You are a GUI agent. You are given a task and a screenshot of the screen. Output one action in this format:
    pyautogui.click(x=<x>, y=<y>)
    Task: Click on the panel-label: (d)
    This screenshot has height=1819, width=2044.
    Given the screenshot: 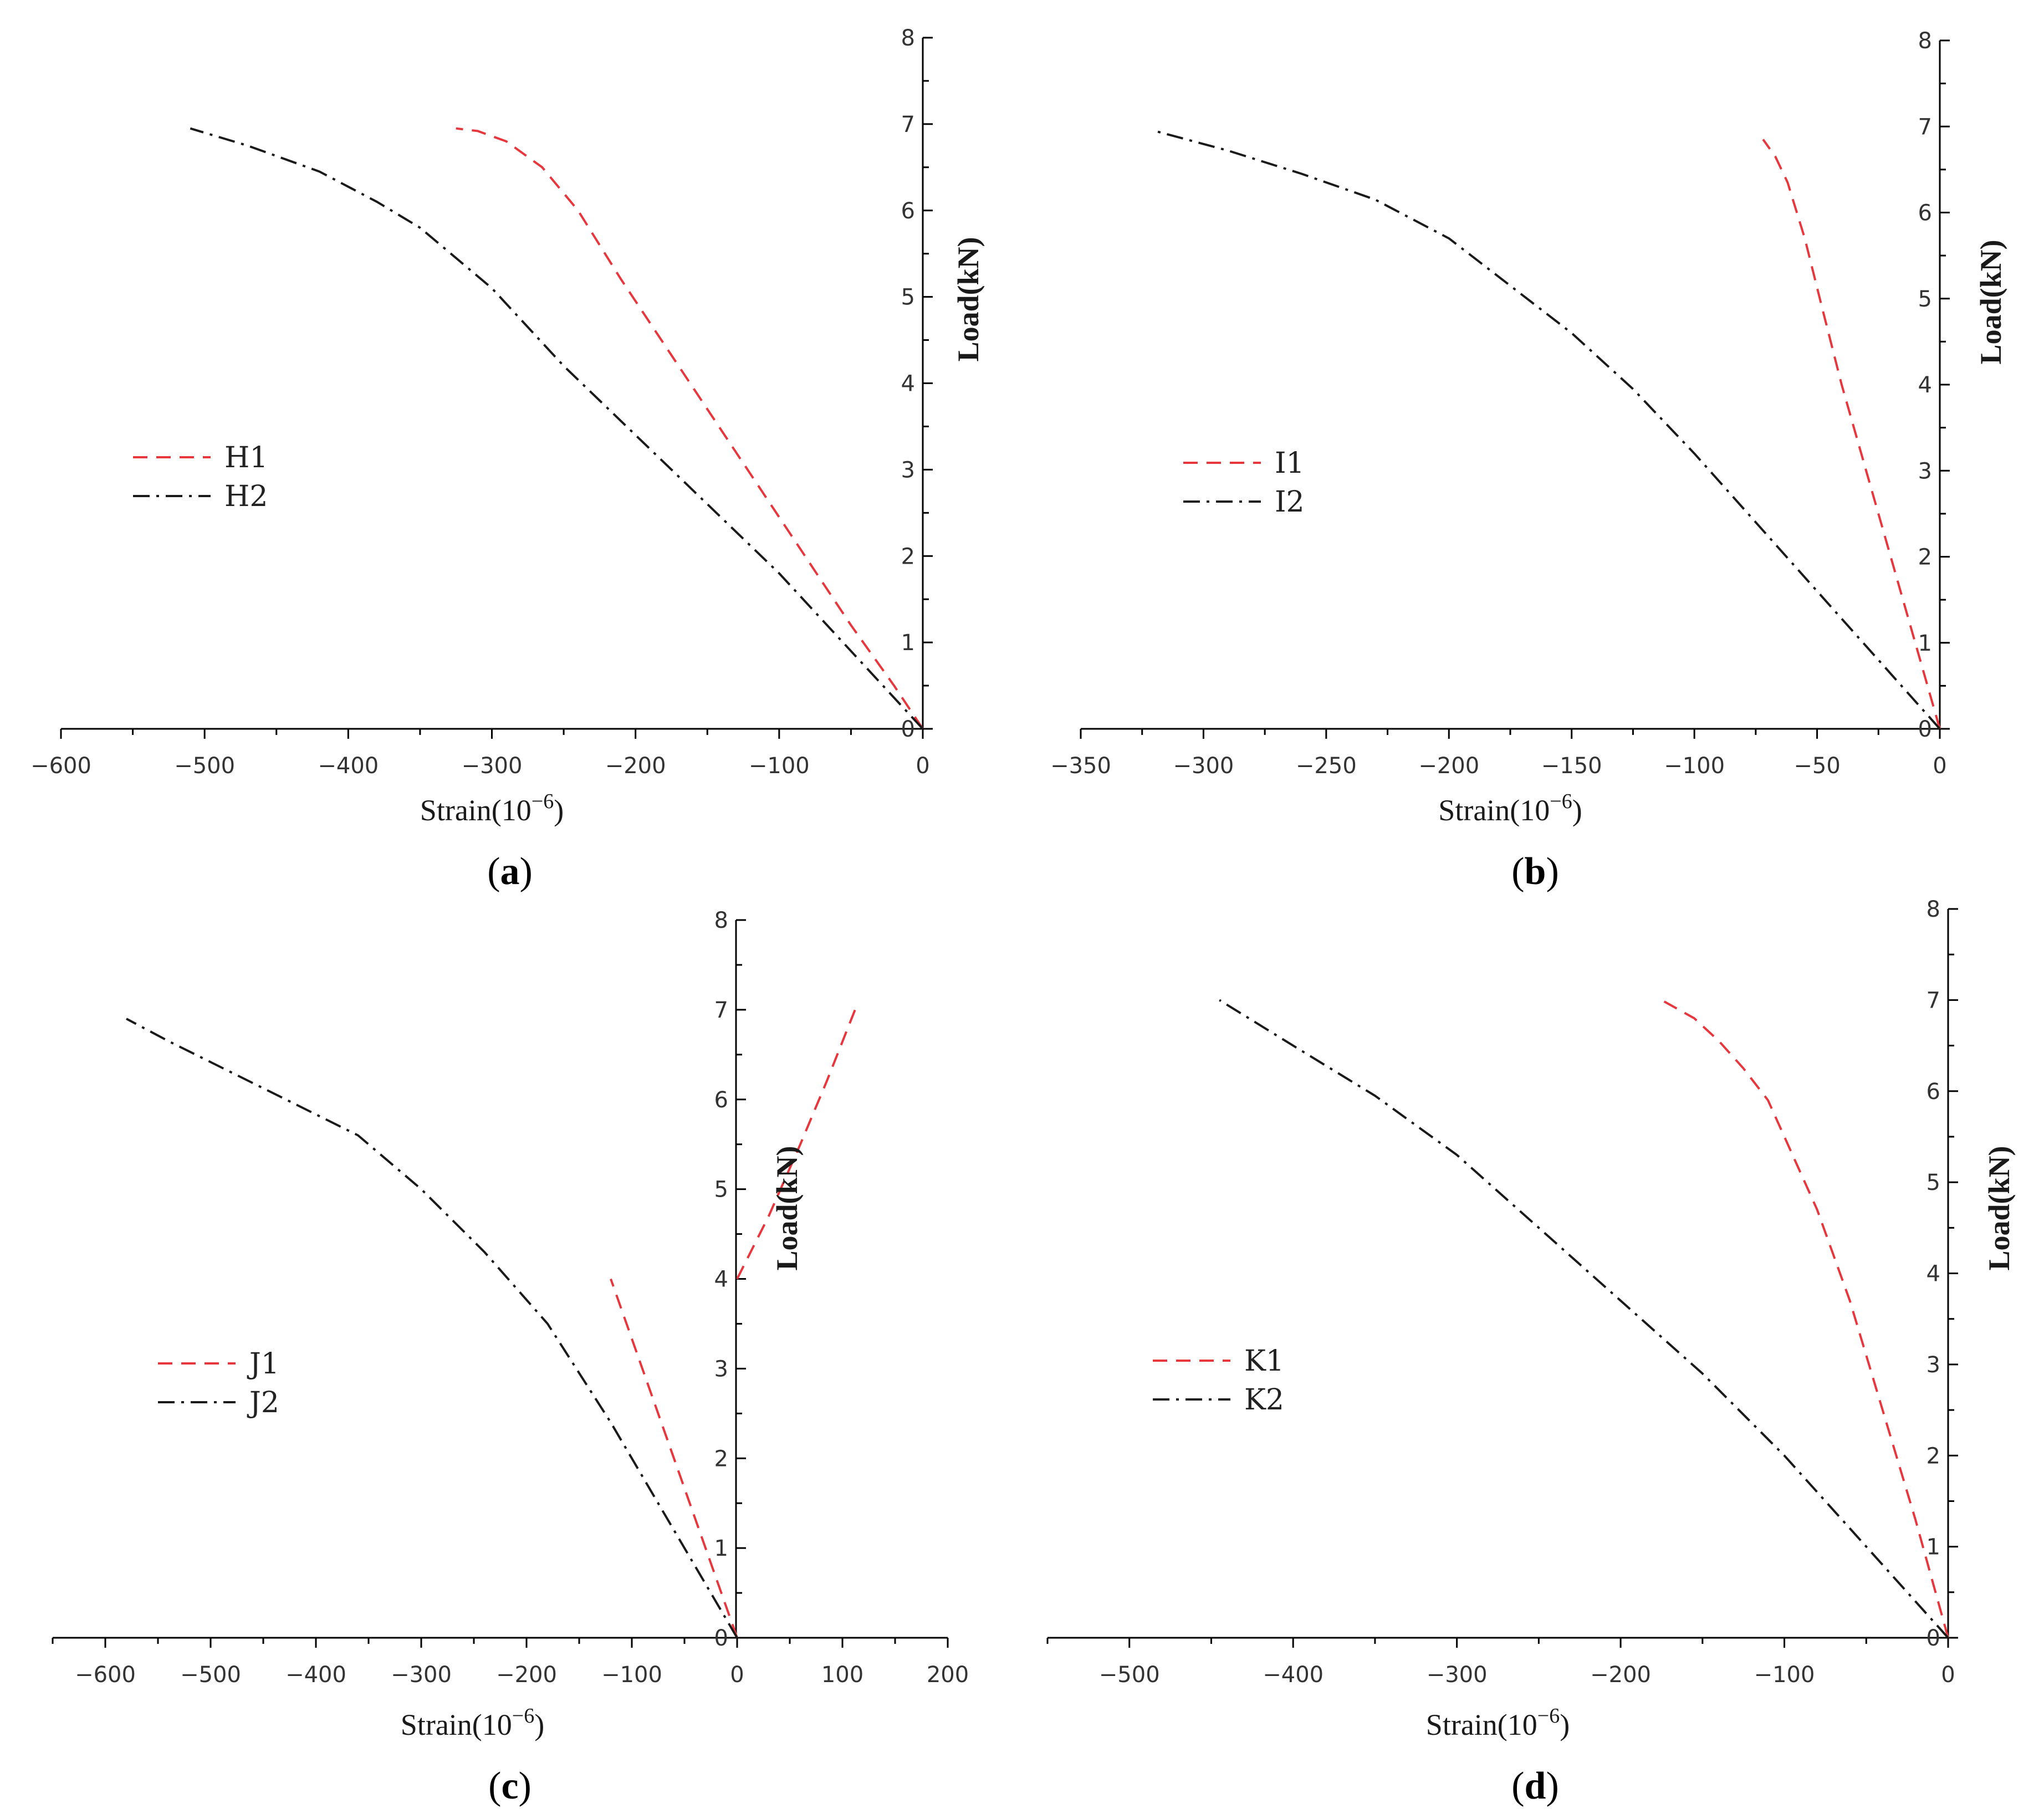 What is the action you would take?
    pyautogui.click(x=1535, y=1786)
    